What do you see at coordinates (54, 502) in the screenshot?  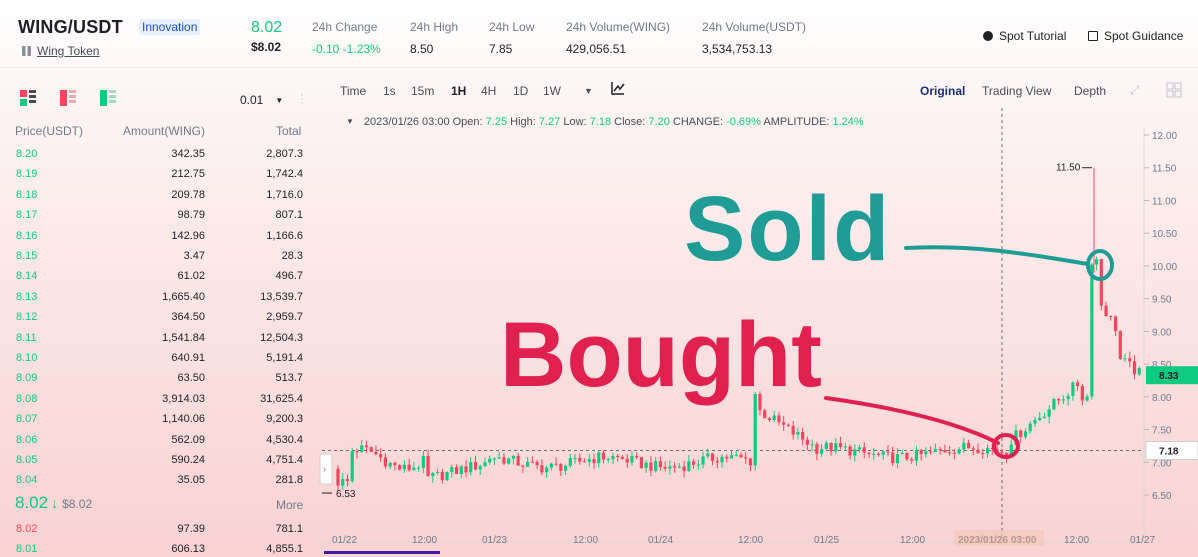 I see `mid-price: 8.02 ↓ $8.02` at bounding box center [54, 502].